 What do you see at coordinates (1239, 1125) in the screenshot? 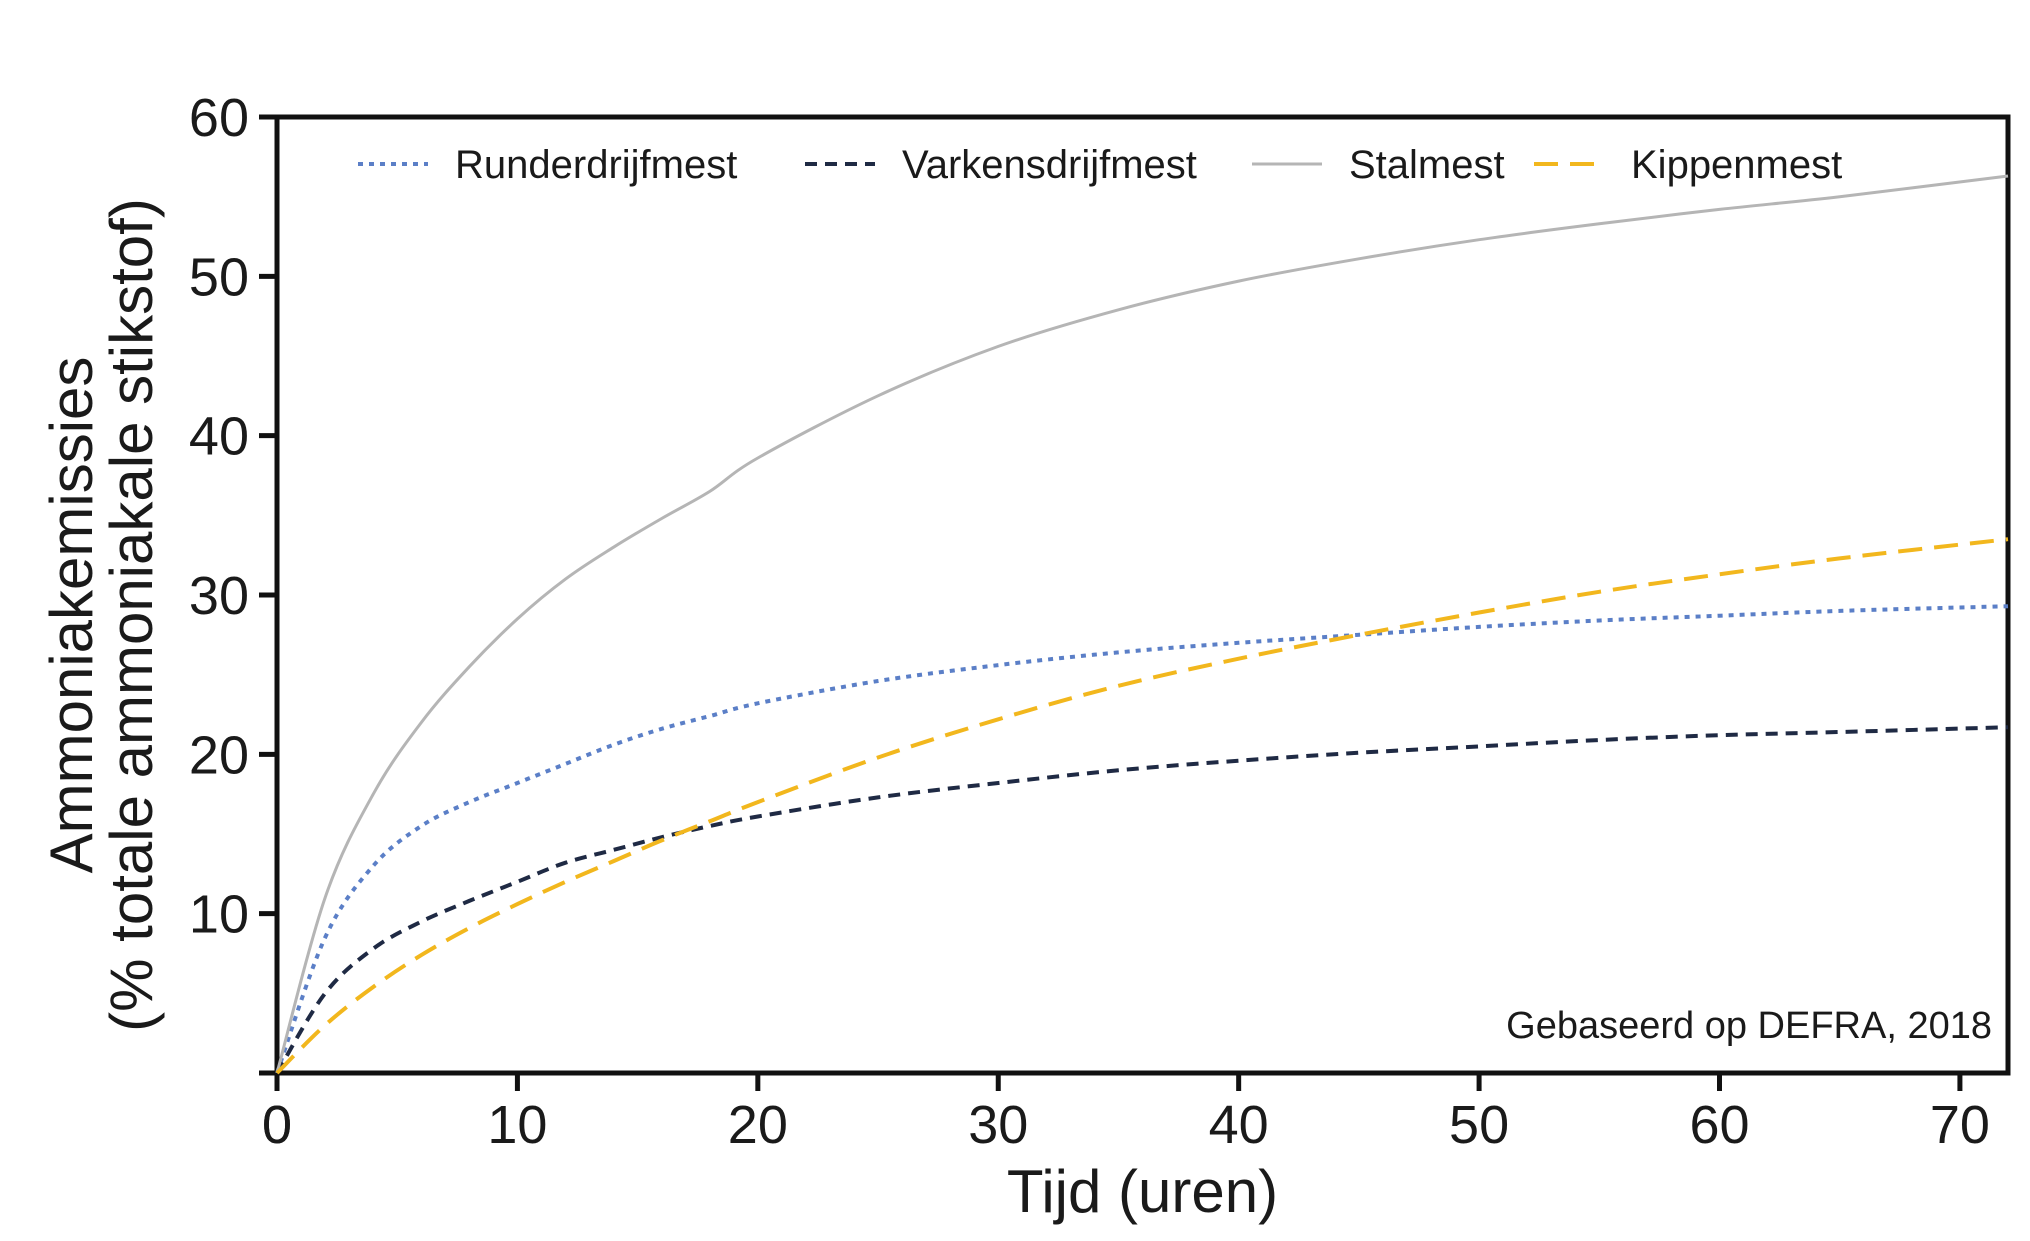
I see `x-tick-label: 40` at bounding box center [1239, 1125].